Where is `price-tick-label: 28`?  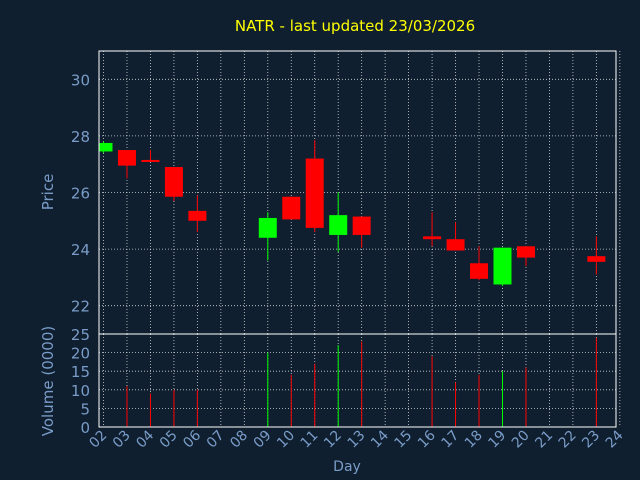 price-tick-label: 28 is located at coordinates (80, 137).